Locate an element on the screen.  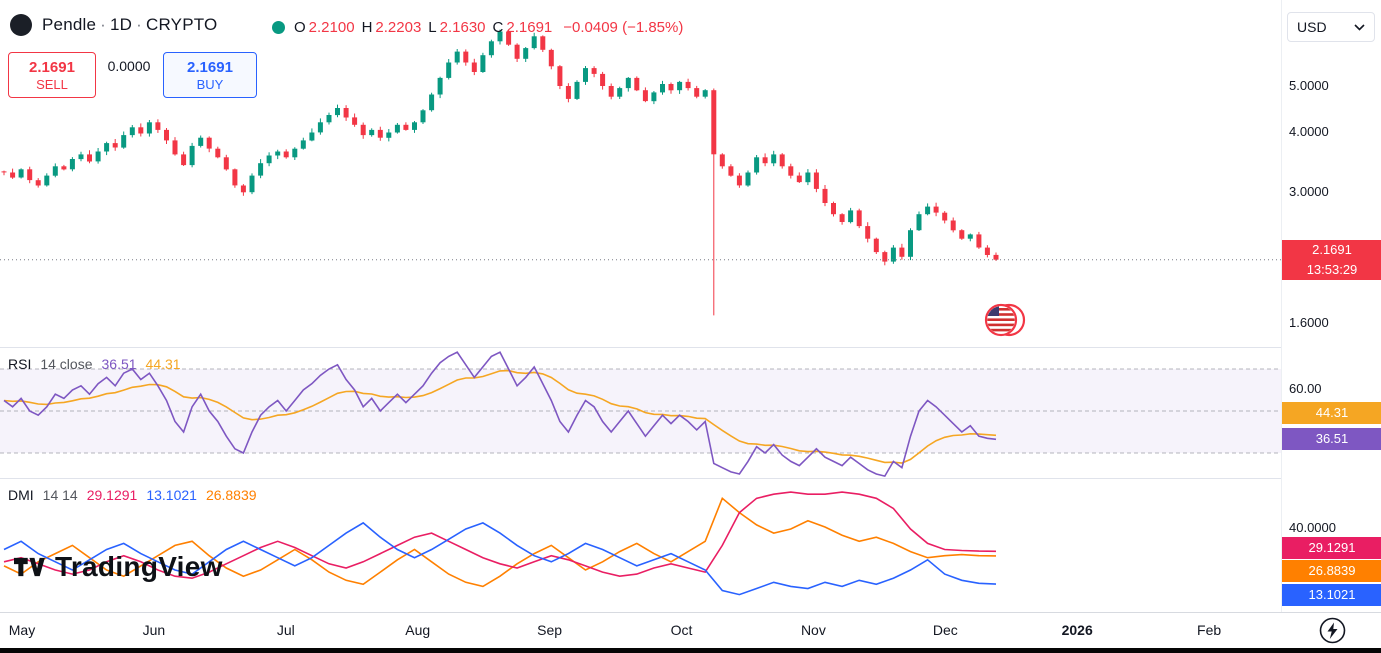
dmi-plus-di-badge: 13.1021 is located at coordinates (1331, 595).